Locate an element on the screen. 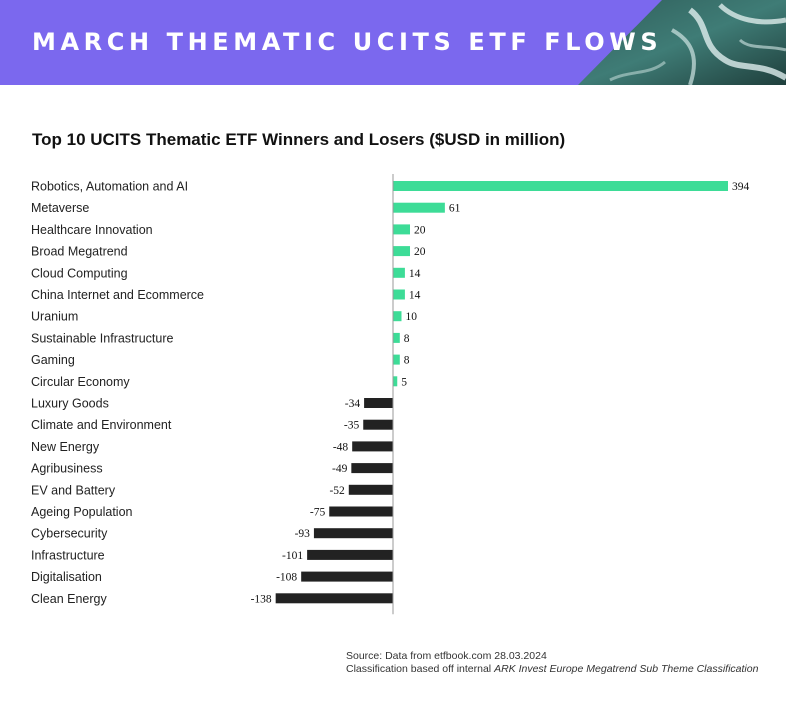  category-label: Healthcare Innovation is located at coordinates (92, 230).